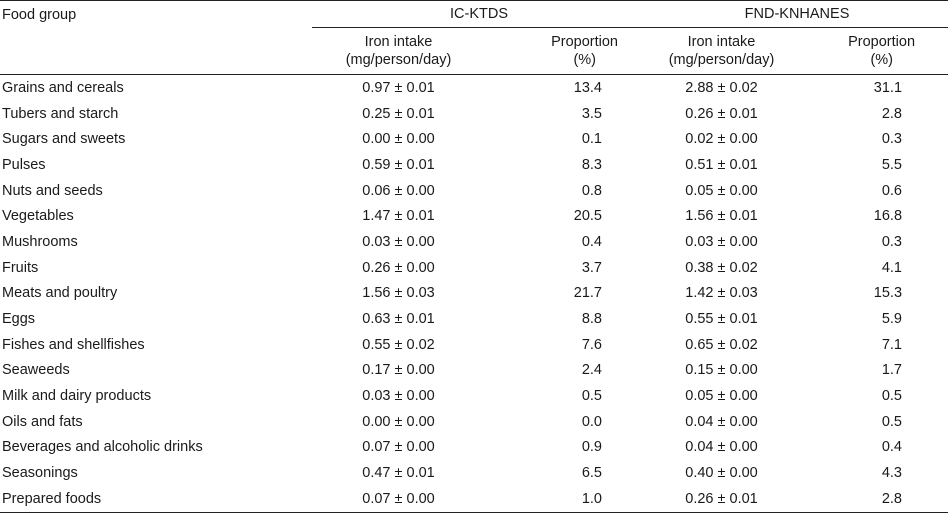 This screenshot has height=513, width=948. Describe the element at coordinates (591, 344) in the screenshot. I see `ic-proportion-cell: 7.6` at that location.